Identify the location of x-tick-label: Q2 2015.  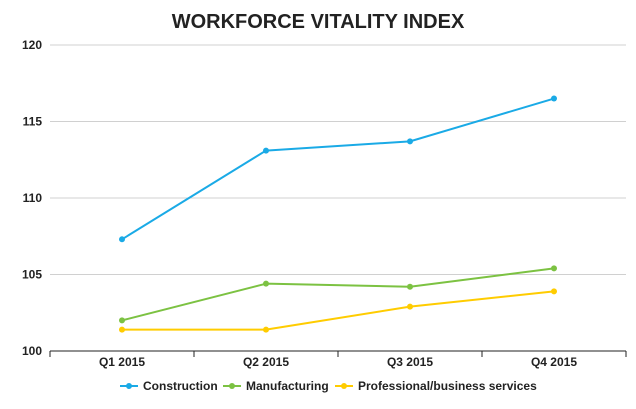
(266, 362).